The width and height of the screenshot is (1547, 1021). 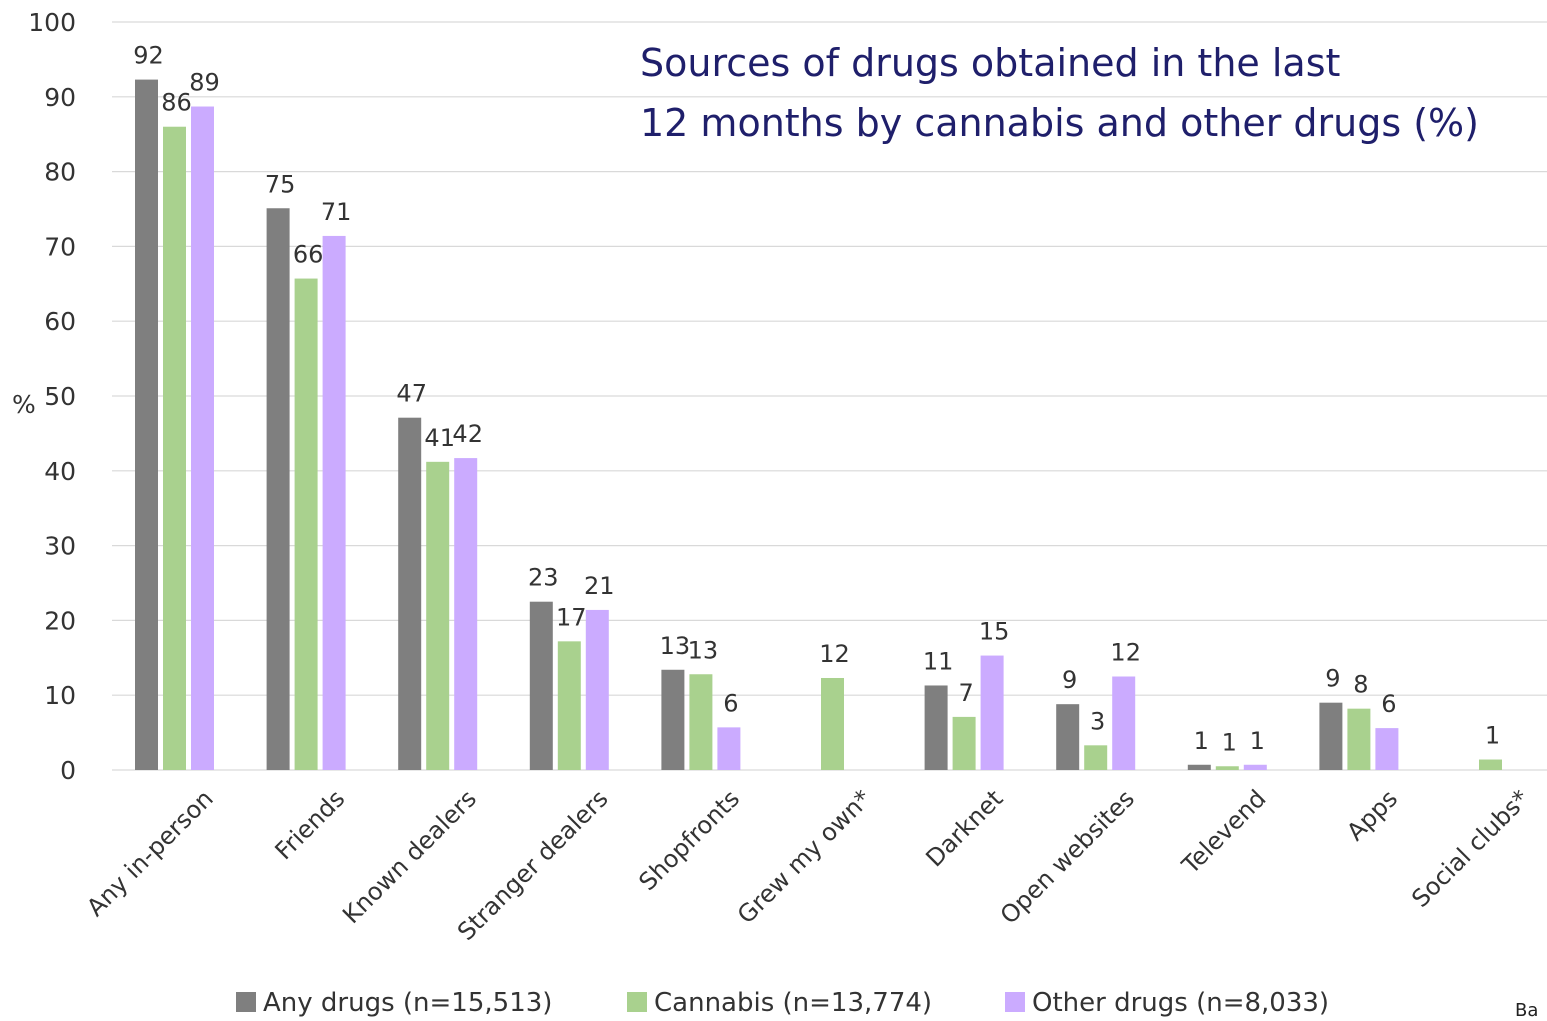 What do you see at coordinates (310, 824) in the screenshot?
I see `x-tick-label: Friends` at bounding box center [310, 824].